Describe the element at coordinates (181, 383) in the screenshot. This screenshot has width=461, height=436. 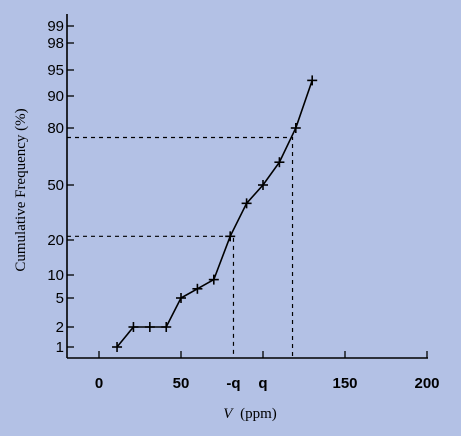
I see `x-tick-label: 50` at that location.